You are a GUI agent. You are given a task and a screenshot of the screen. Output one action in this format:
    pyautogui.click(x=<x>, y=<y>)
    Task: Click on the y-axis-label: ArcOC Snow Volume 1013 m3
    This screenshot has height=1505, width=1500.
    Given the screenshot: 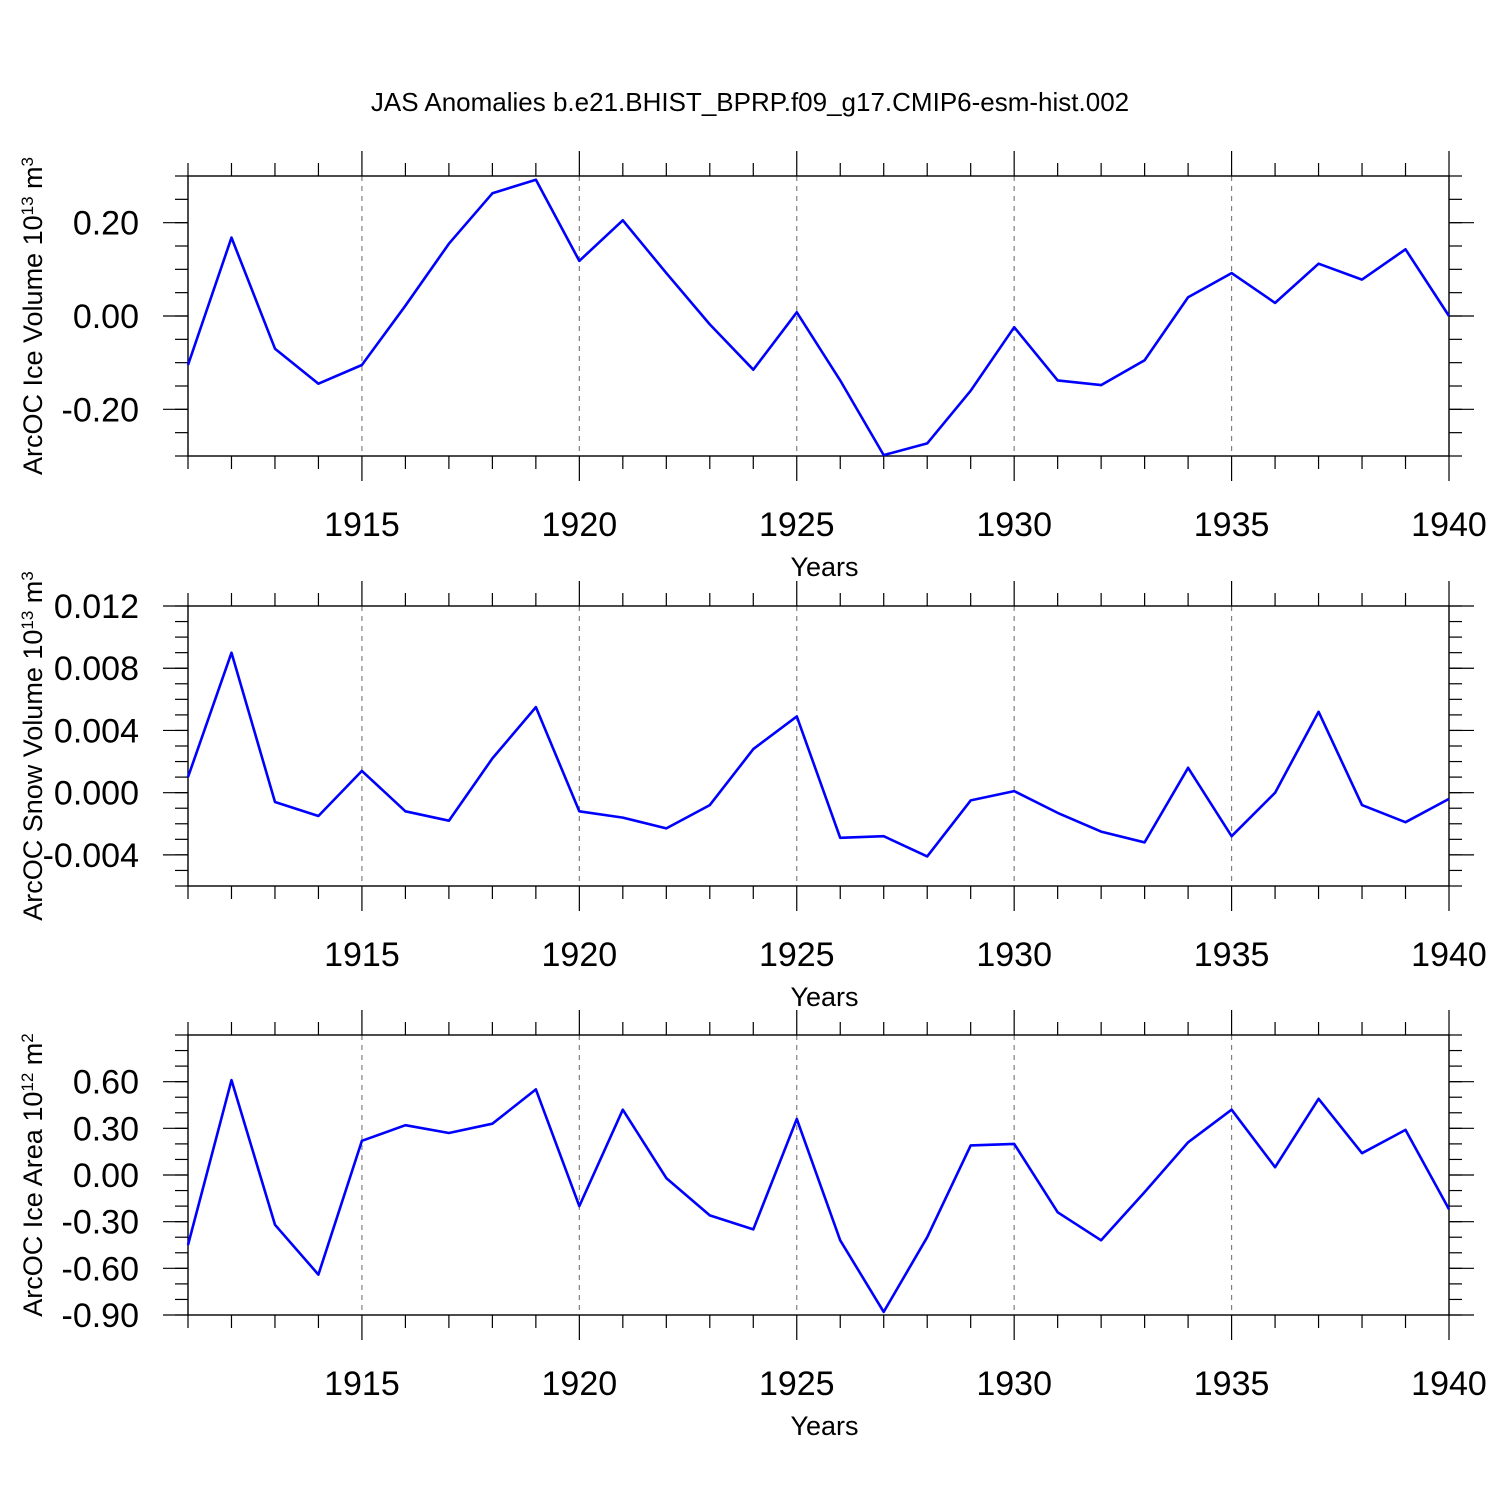 What is the action you would take?
    pyautogui.click(x=33, y=746)
    